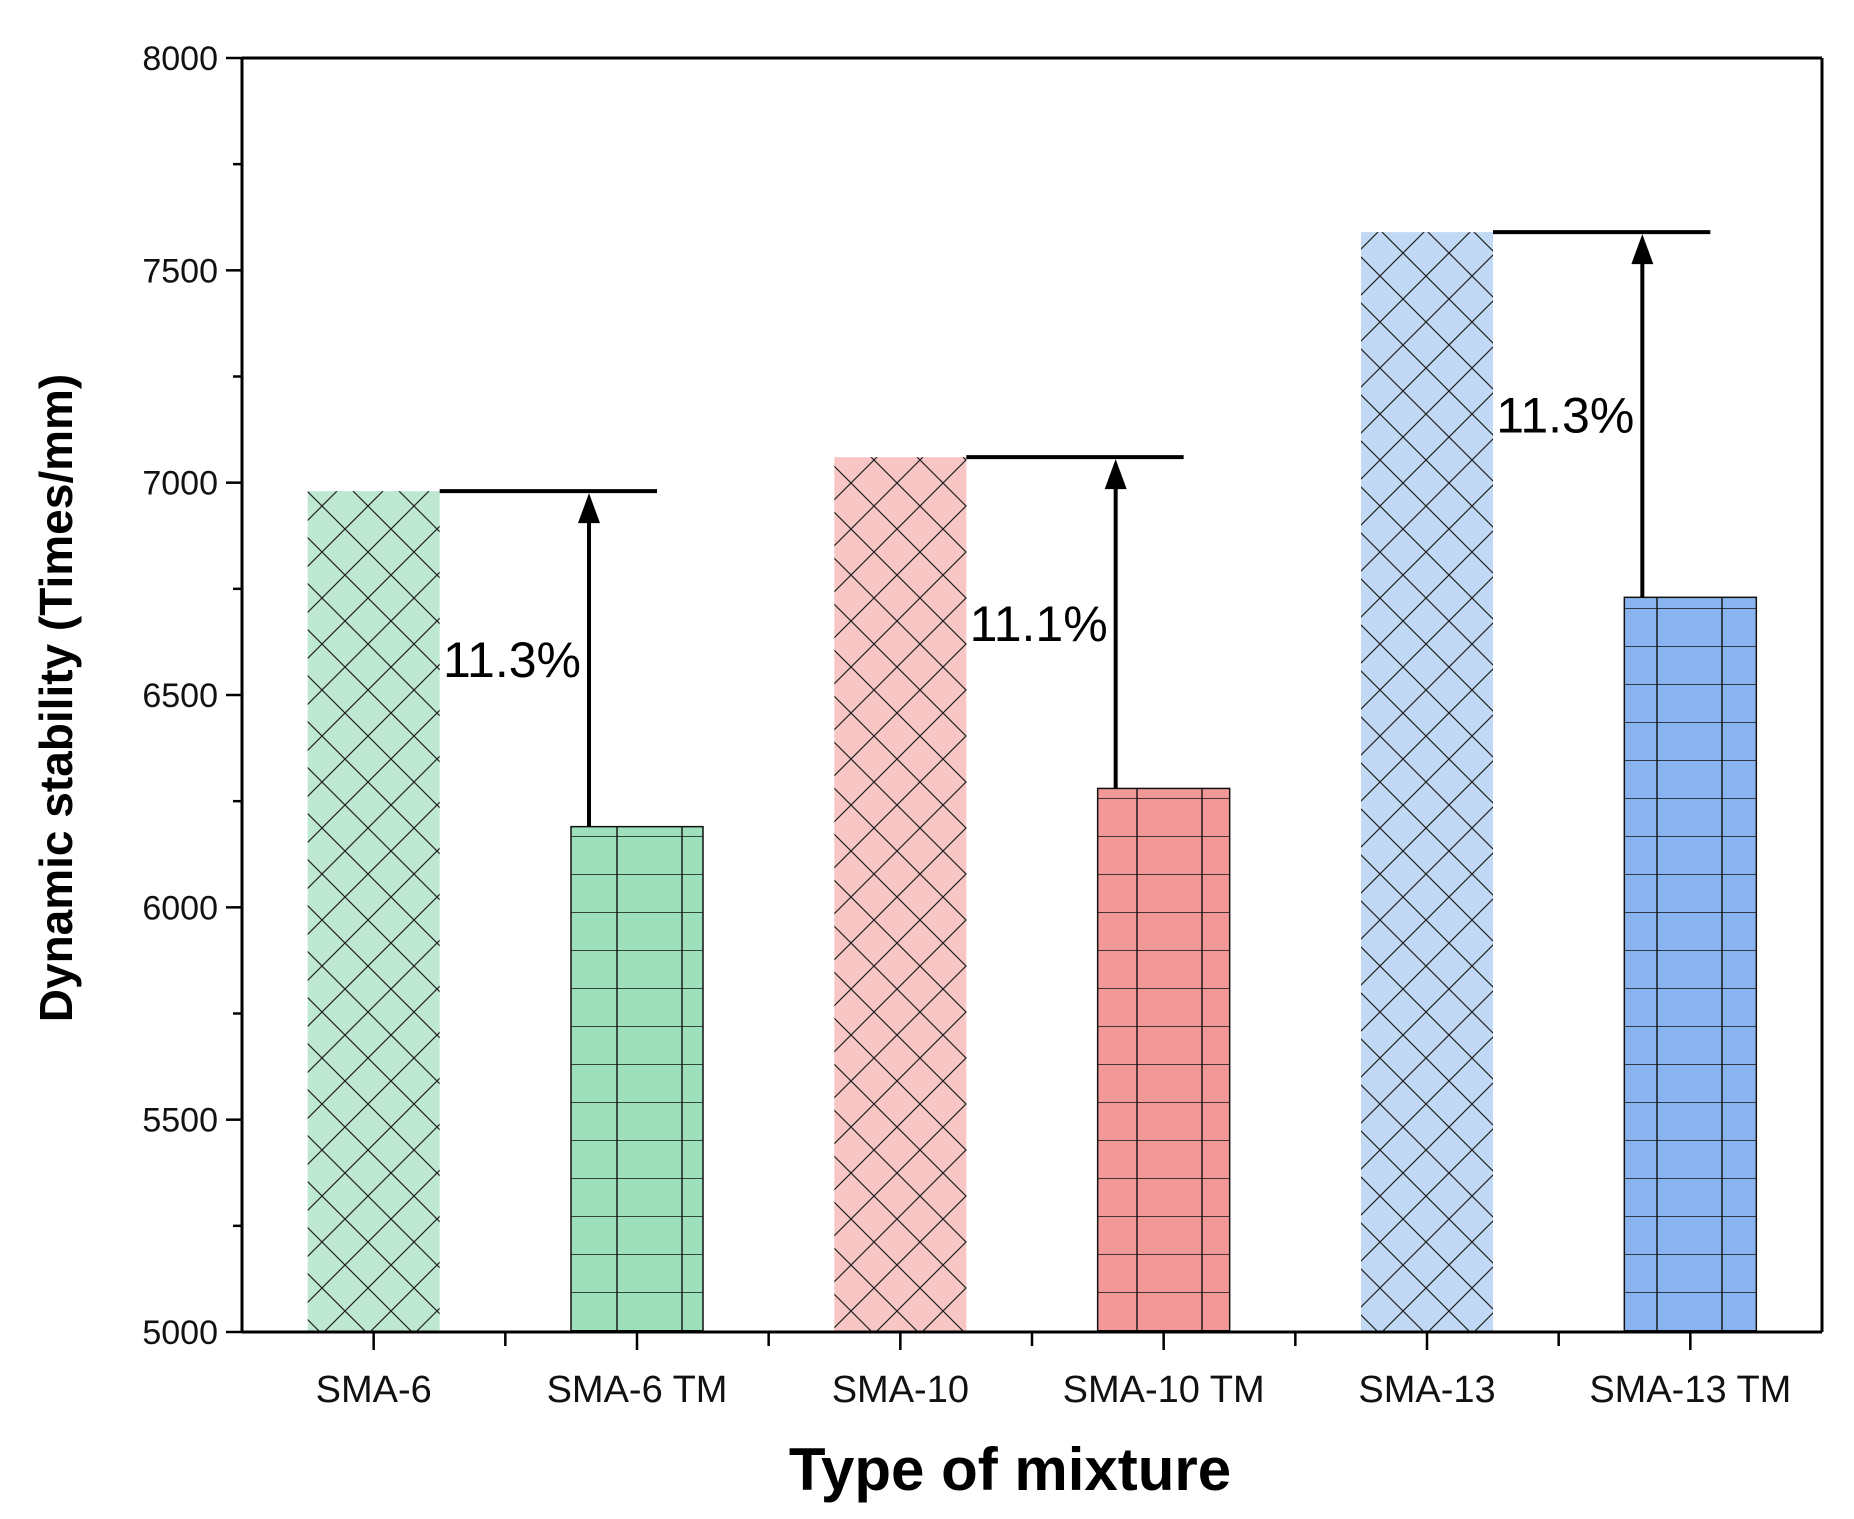 The image size is (1854, 1519). I want to click on y-tick-label: 8000, so click(180, 59).